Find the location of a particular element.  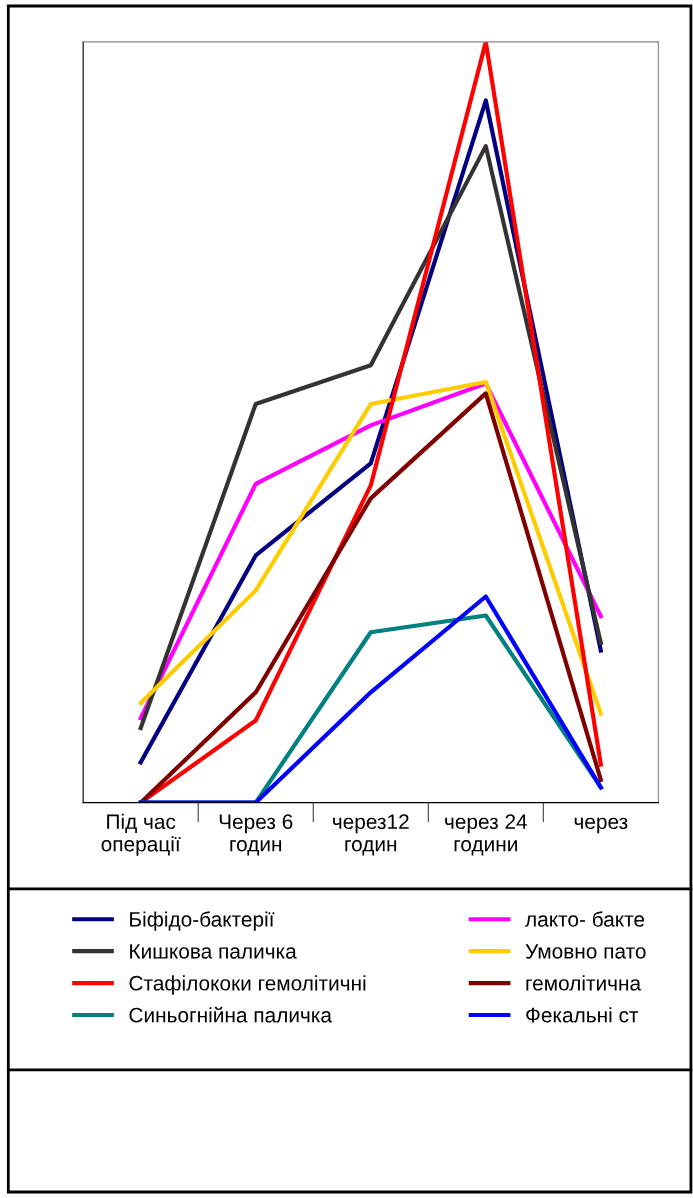

legend-label: Біфідо-бактерії is located at coordinates (202, 921).